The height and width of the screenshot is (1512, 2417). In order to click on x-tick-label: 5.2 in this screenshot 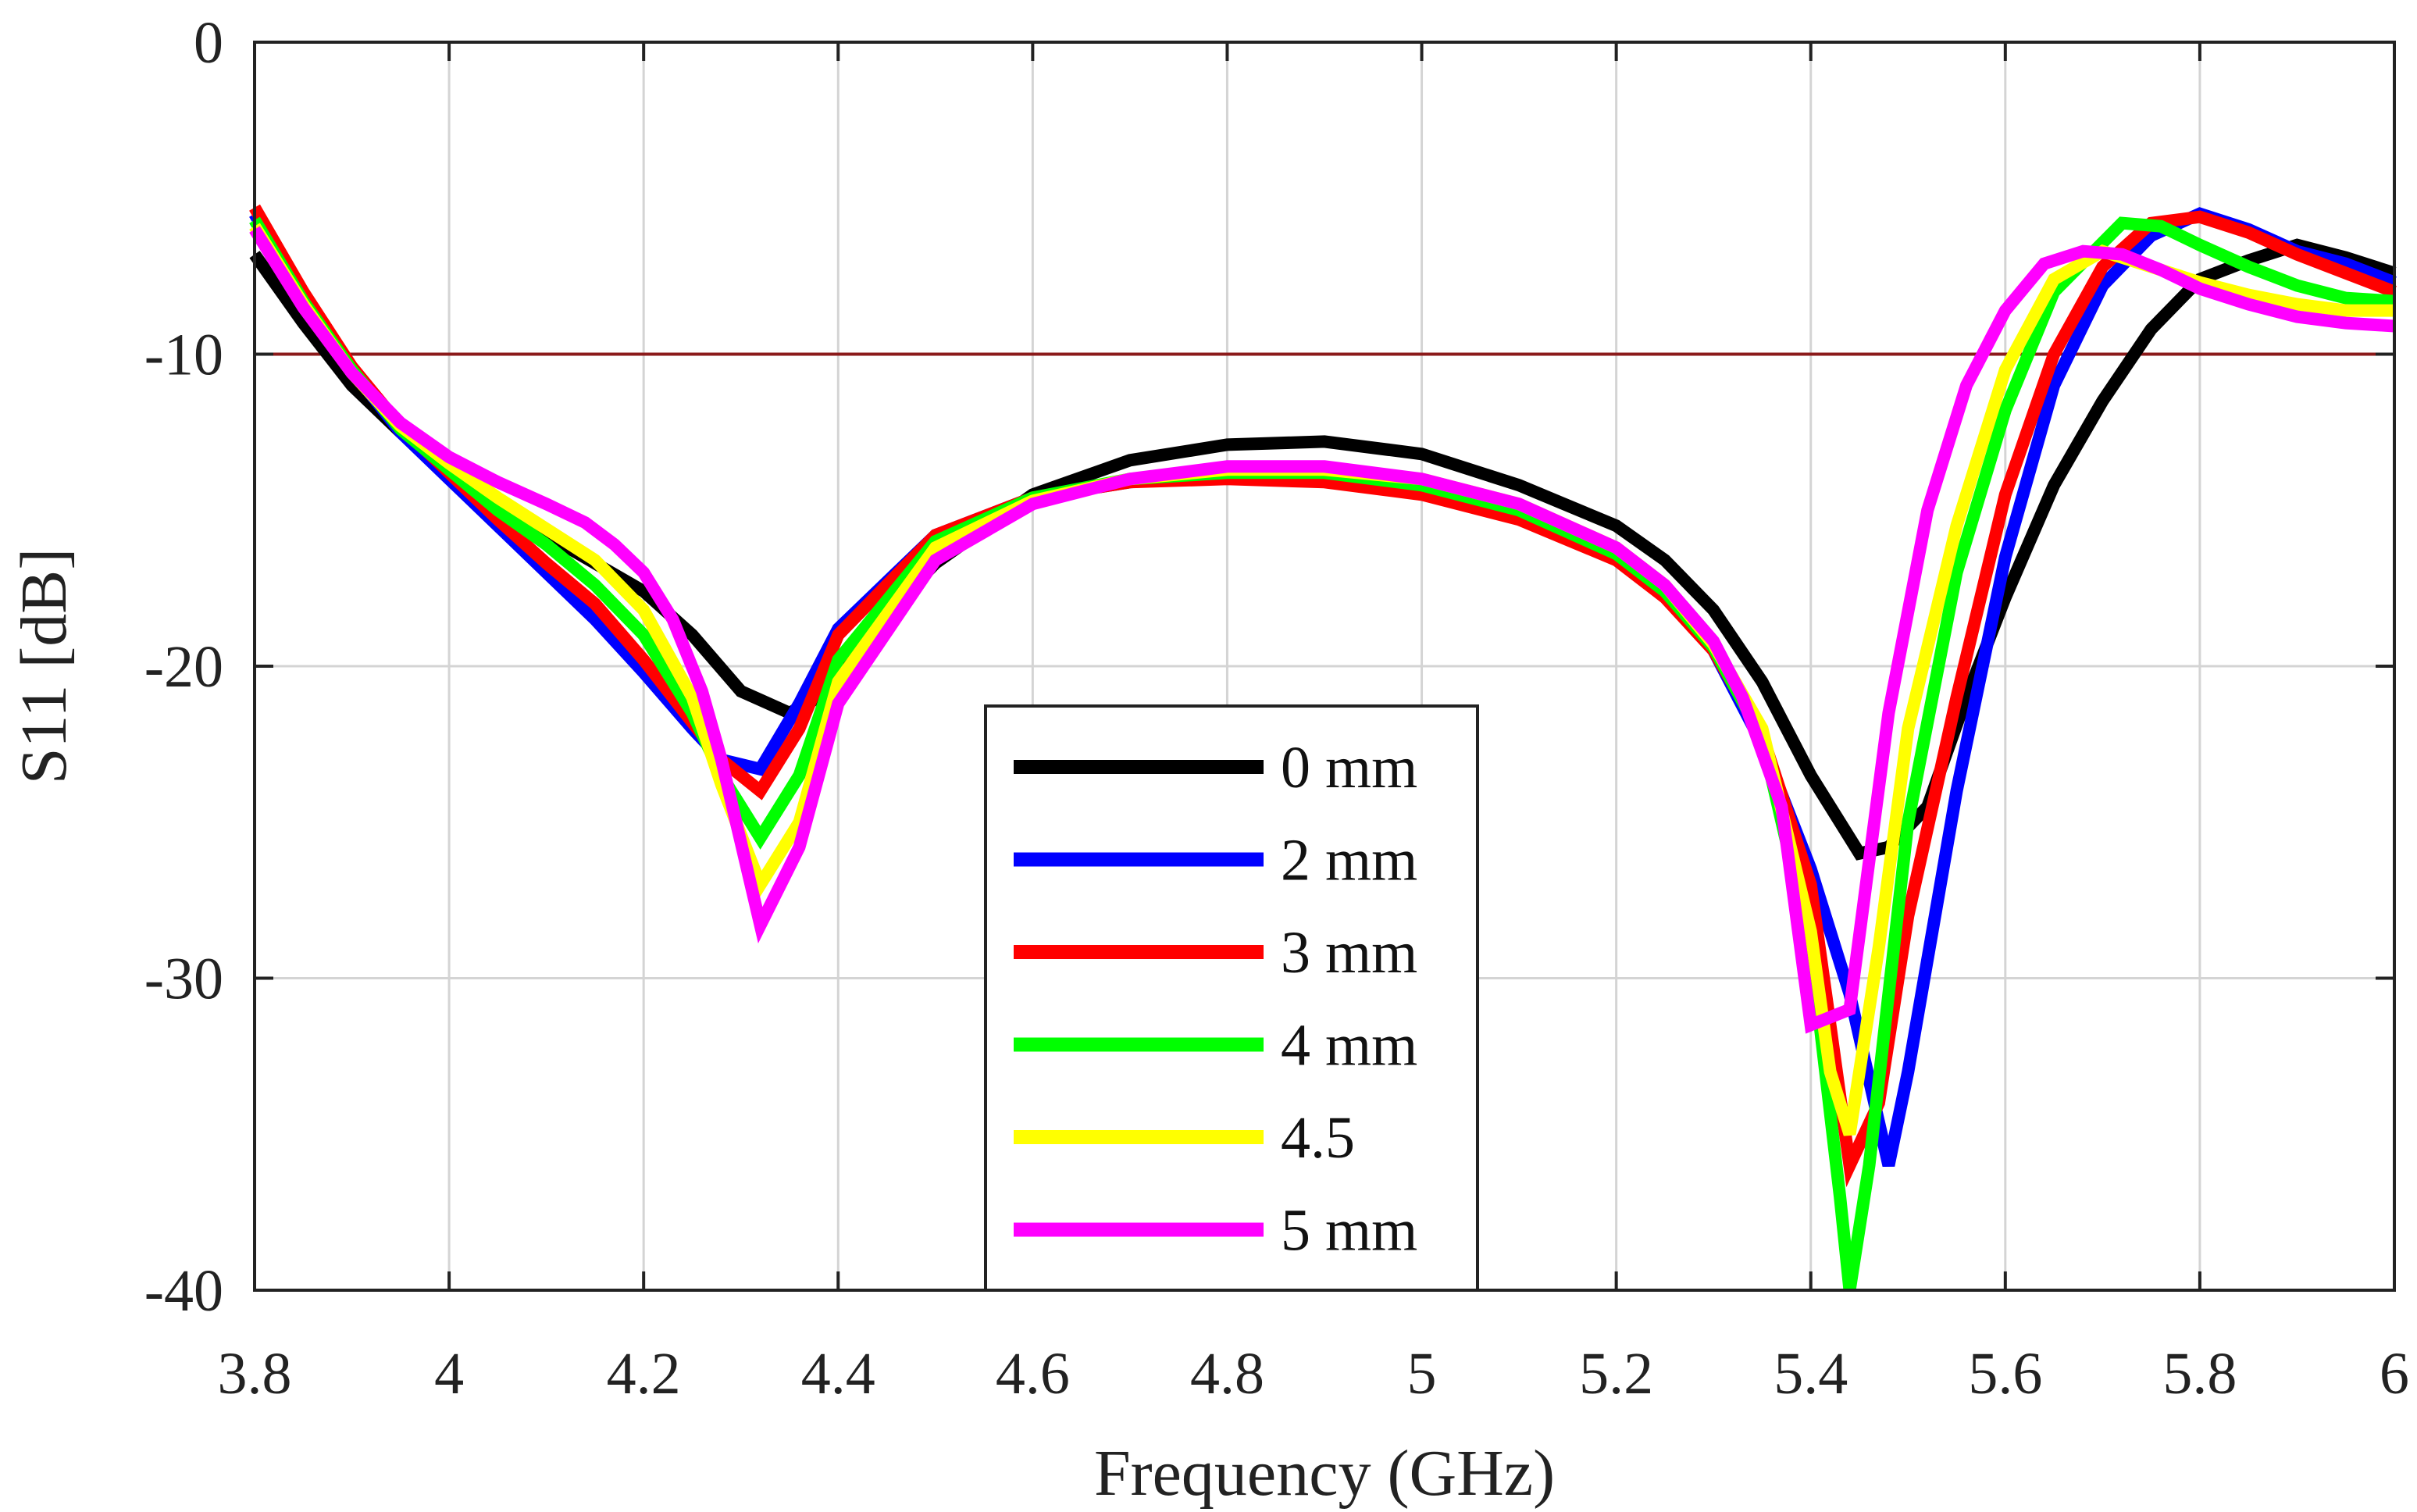, I will do `click(1616, 1374)`.